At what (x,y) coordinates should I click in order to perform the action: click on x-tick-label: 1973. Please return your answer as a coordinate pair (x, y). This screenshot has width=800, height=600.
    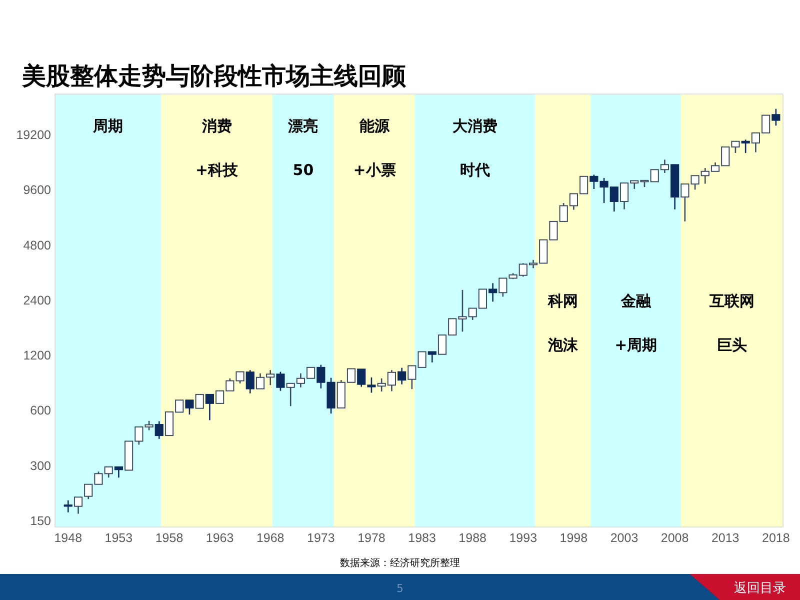
    Looking at the image, I should click on (321, 538).